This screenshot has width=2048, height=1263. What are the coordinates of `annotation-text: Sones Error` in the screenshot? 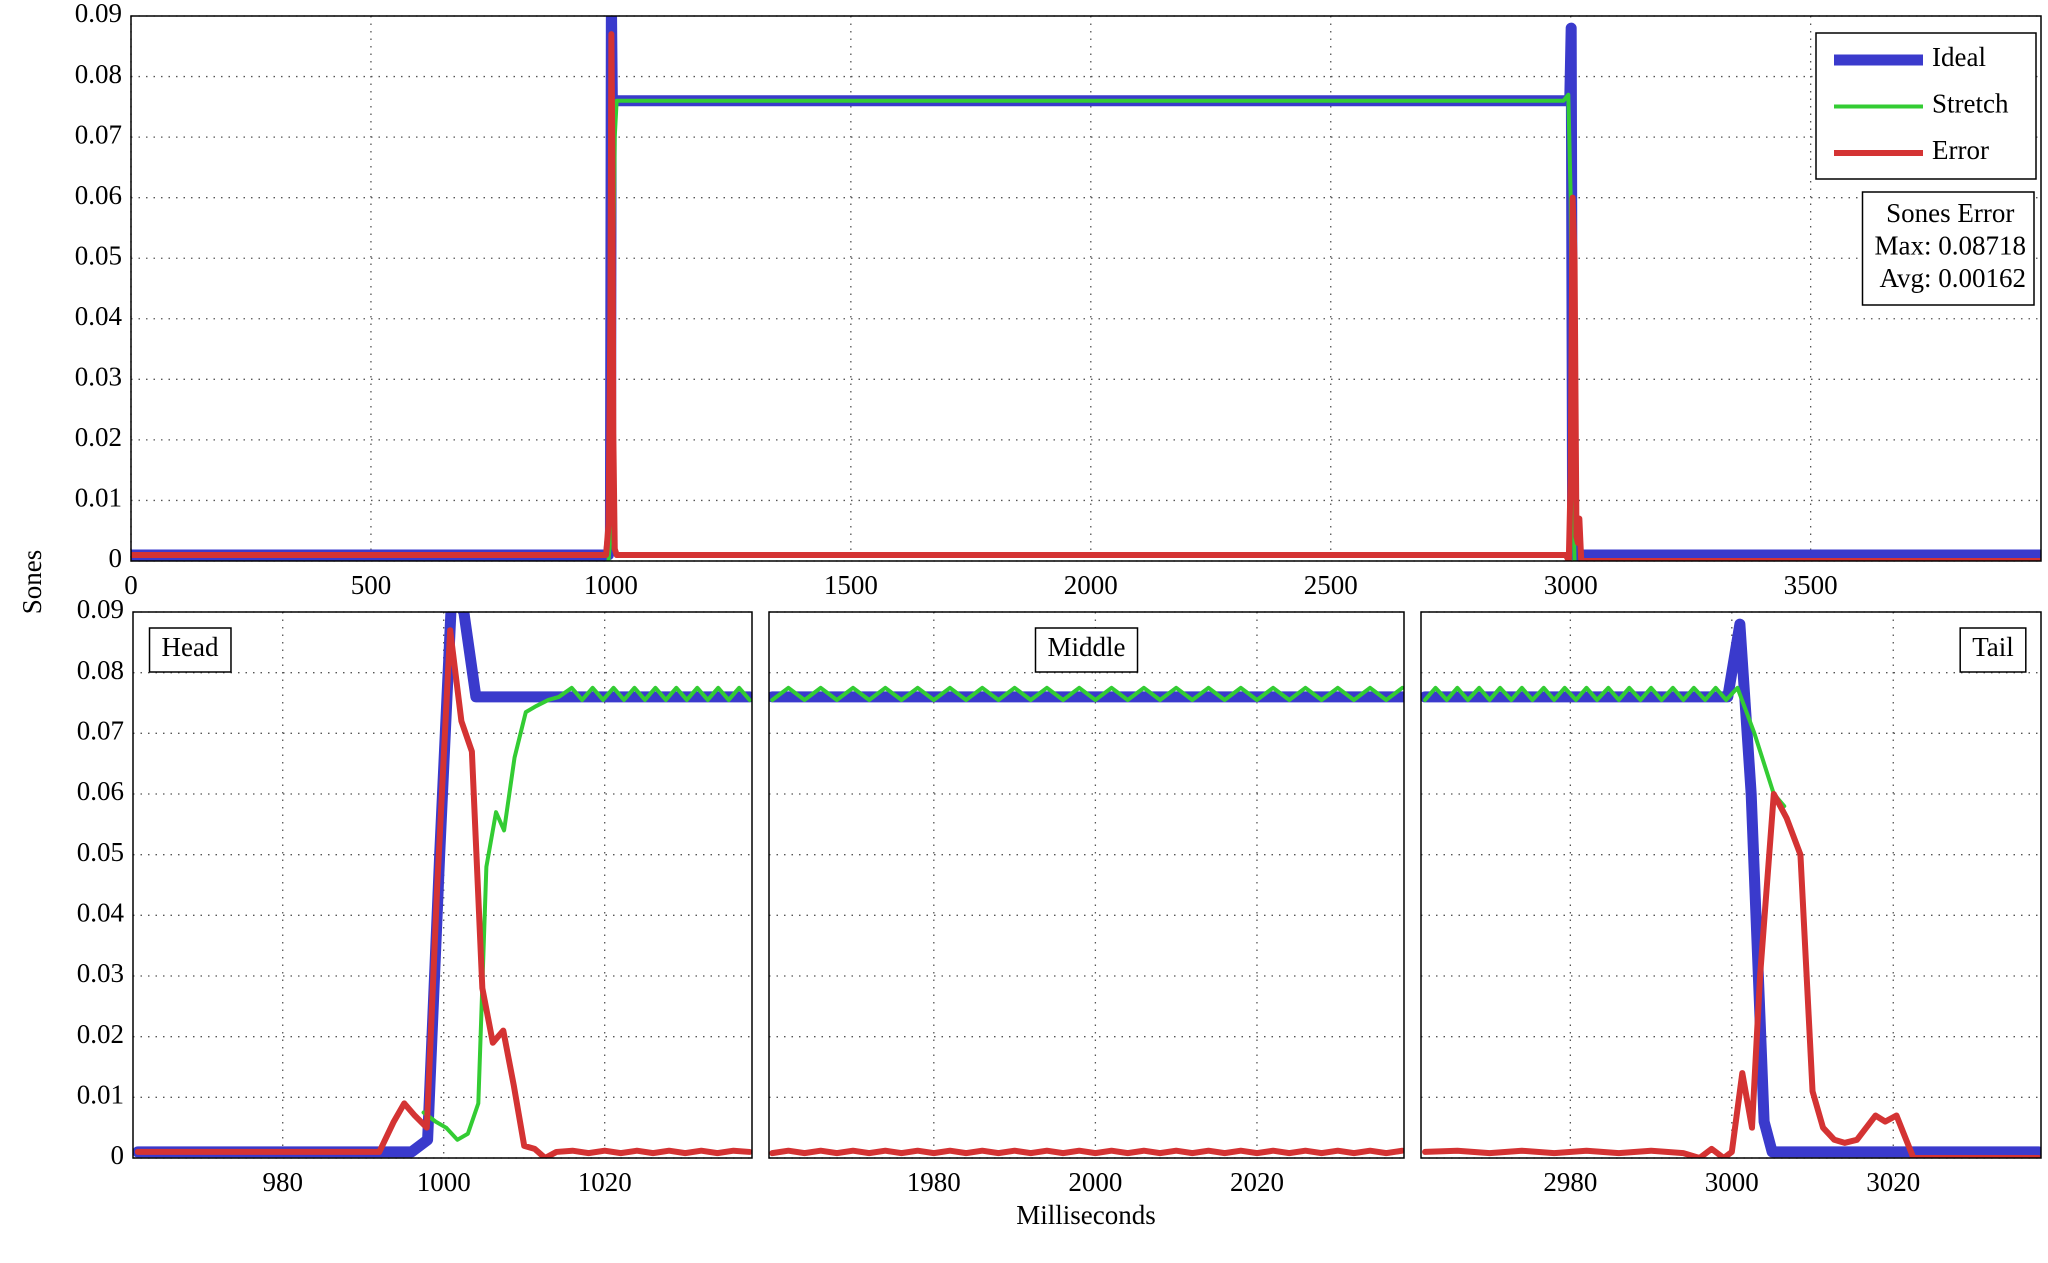 It's located at (1950, 213).